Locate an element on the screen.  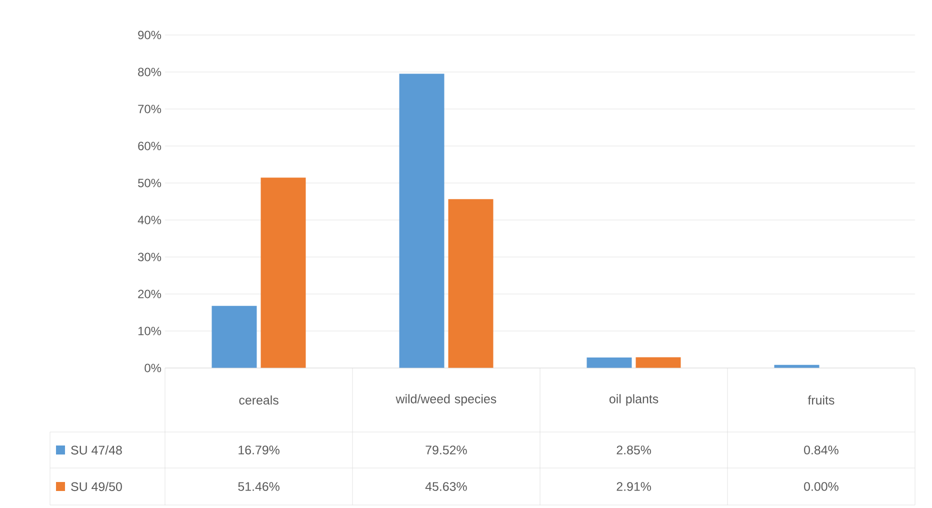
data-label: 45.63% is located at coordinates (446, 486).